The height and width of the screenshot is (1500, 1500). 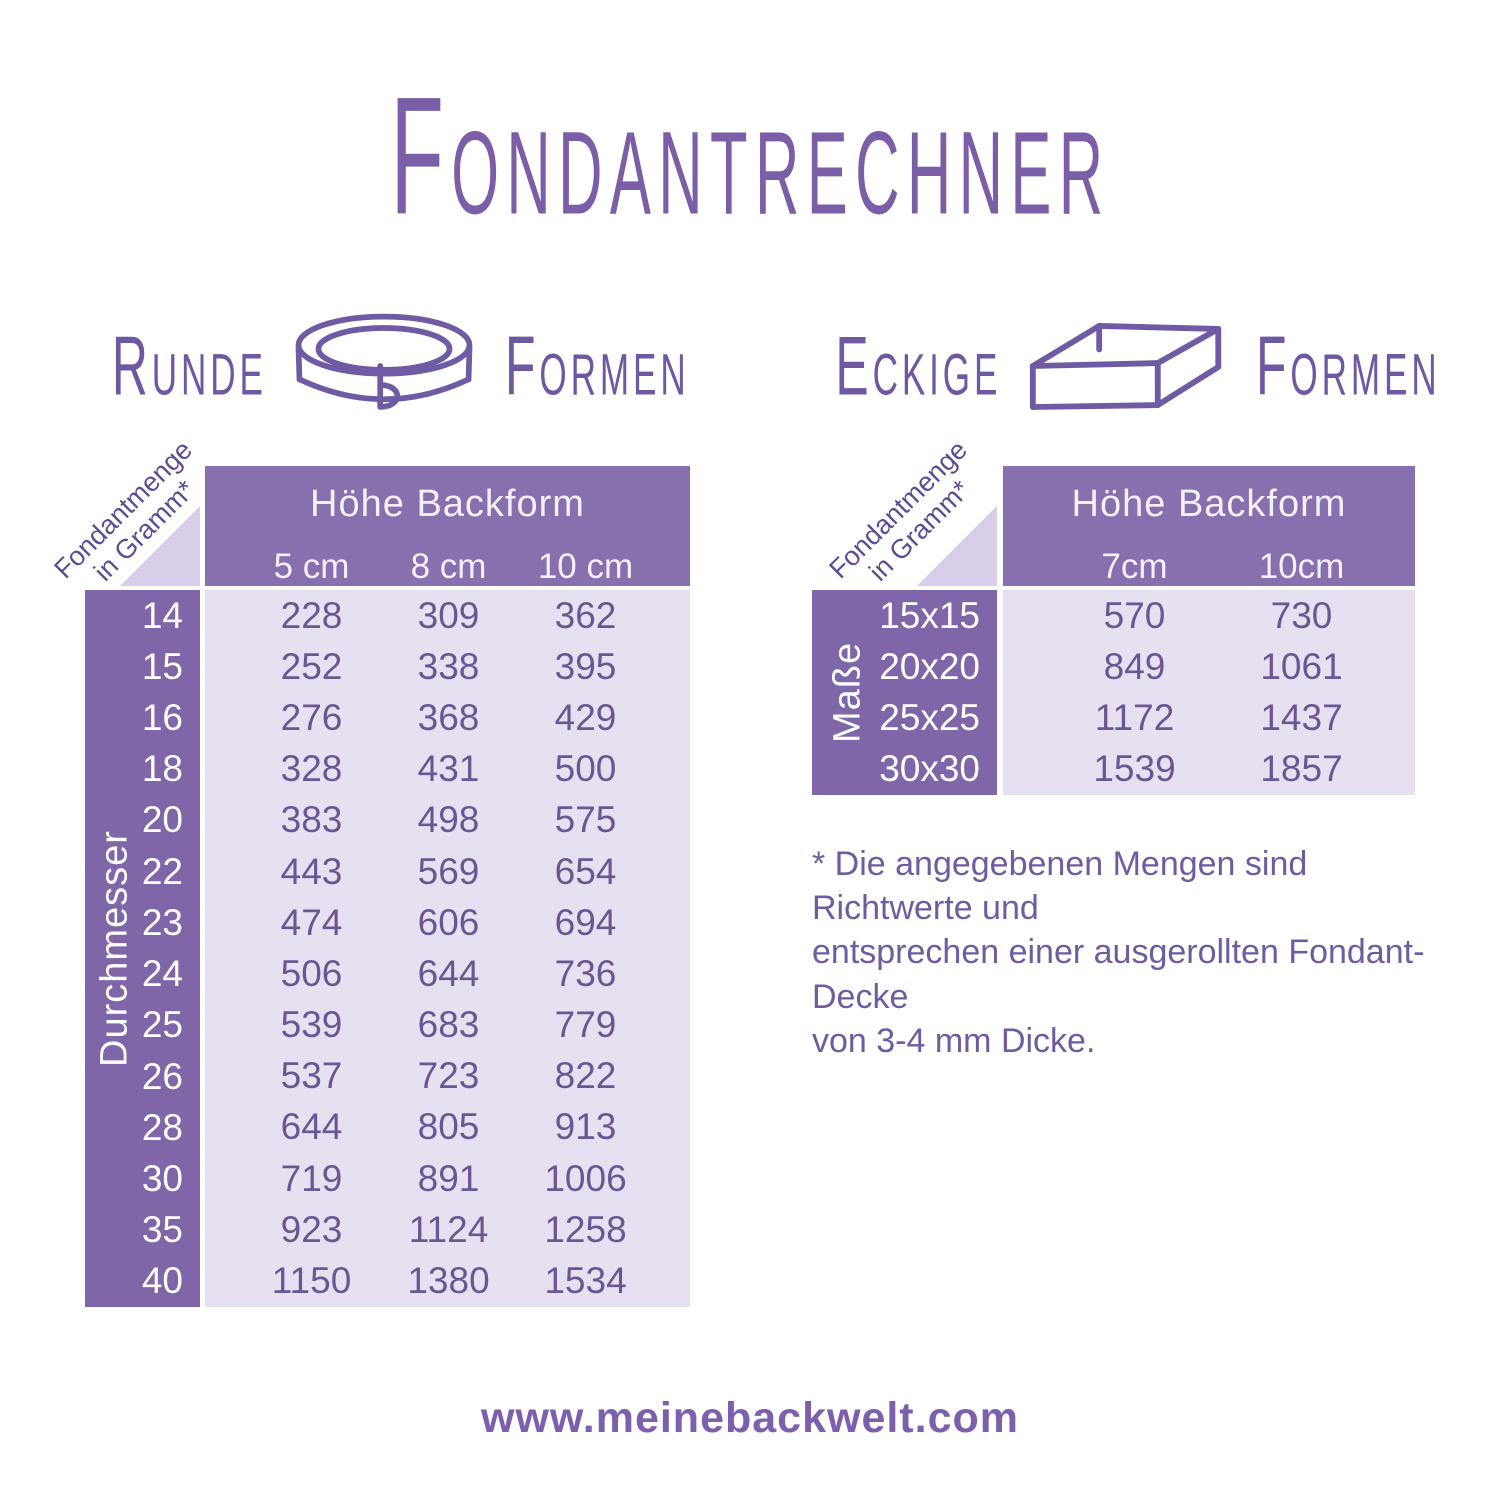 I want to click on cell: 537, so click(x=311, y=1076).